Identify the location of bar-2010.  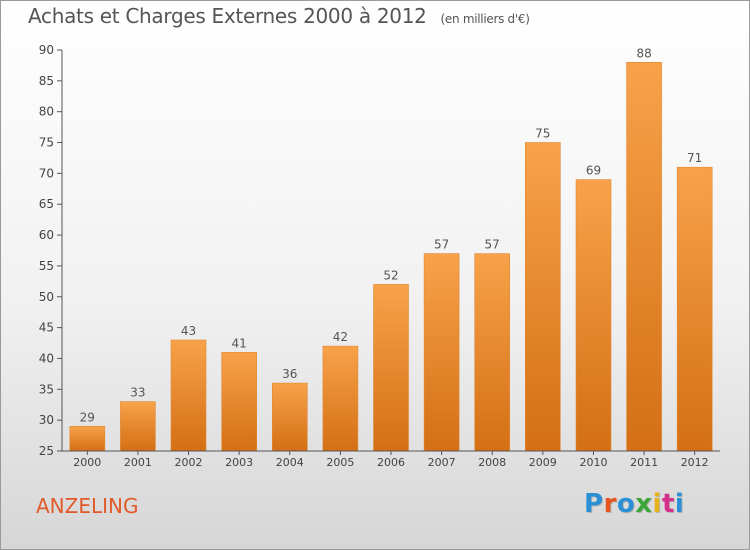
(593, 315).